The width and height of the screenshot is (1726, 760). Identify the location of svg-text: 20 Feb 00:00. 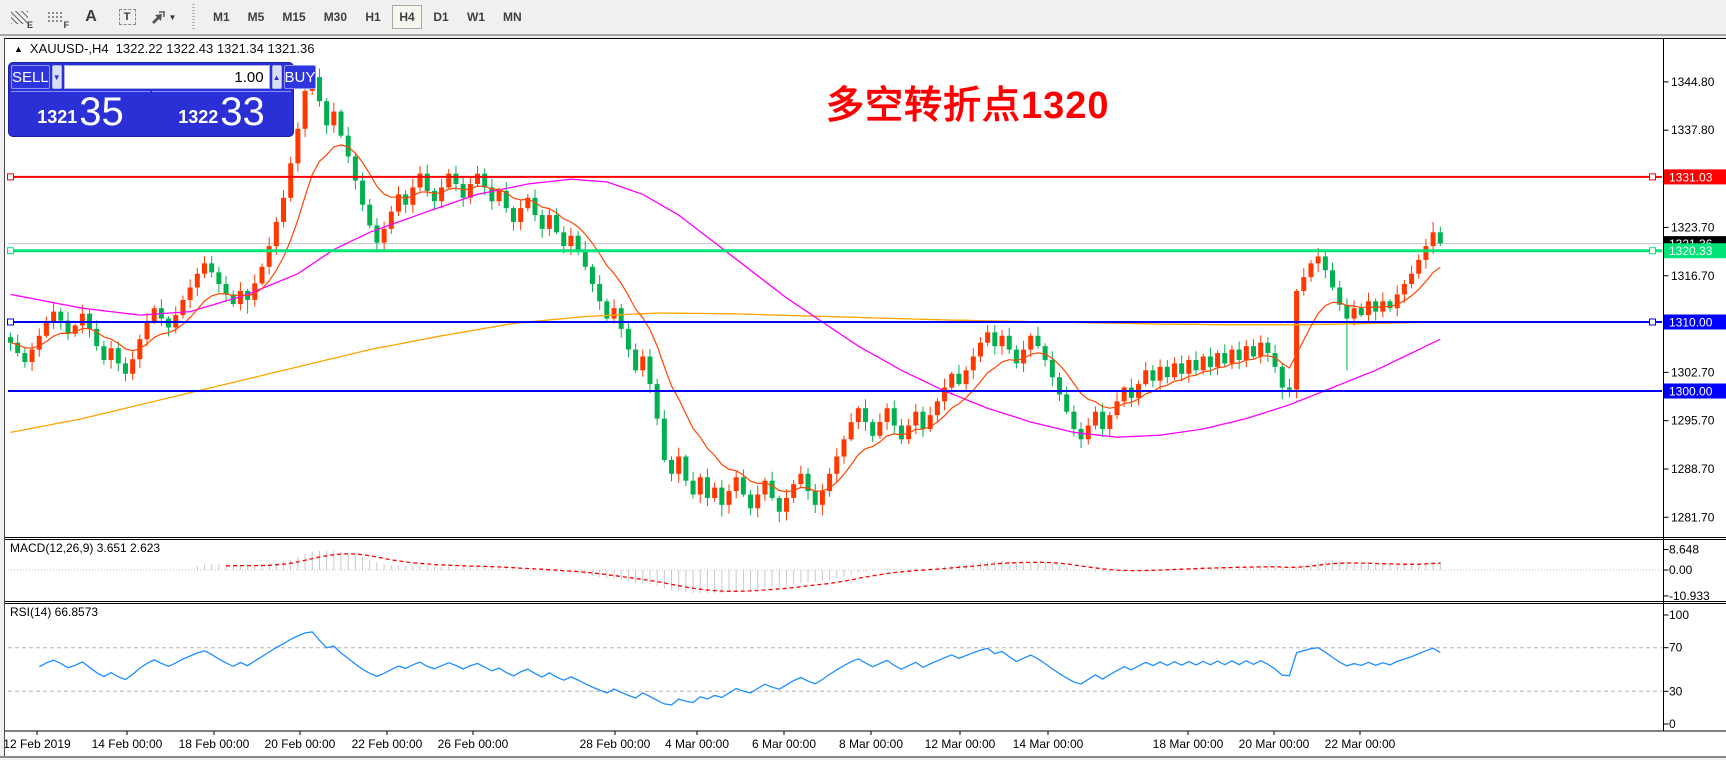
(300, 744).